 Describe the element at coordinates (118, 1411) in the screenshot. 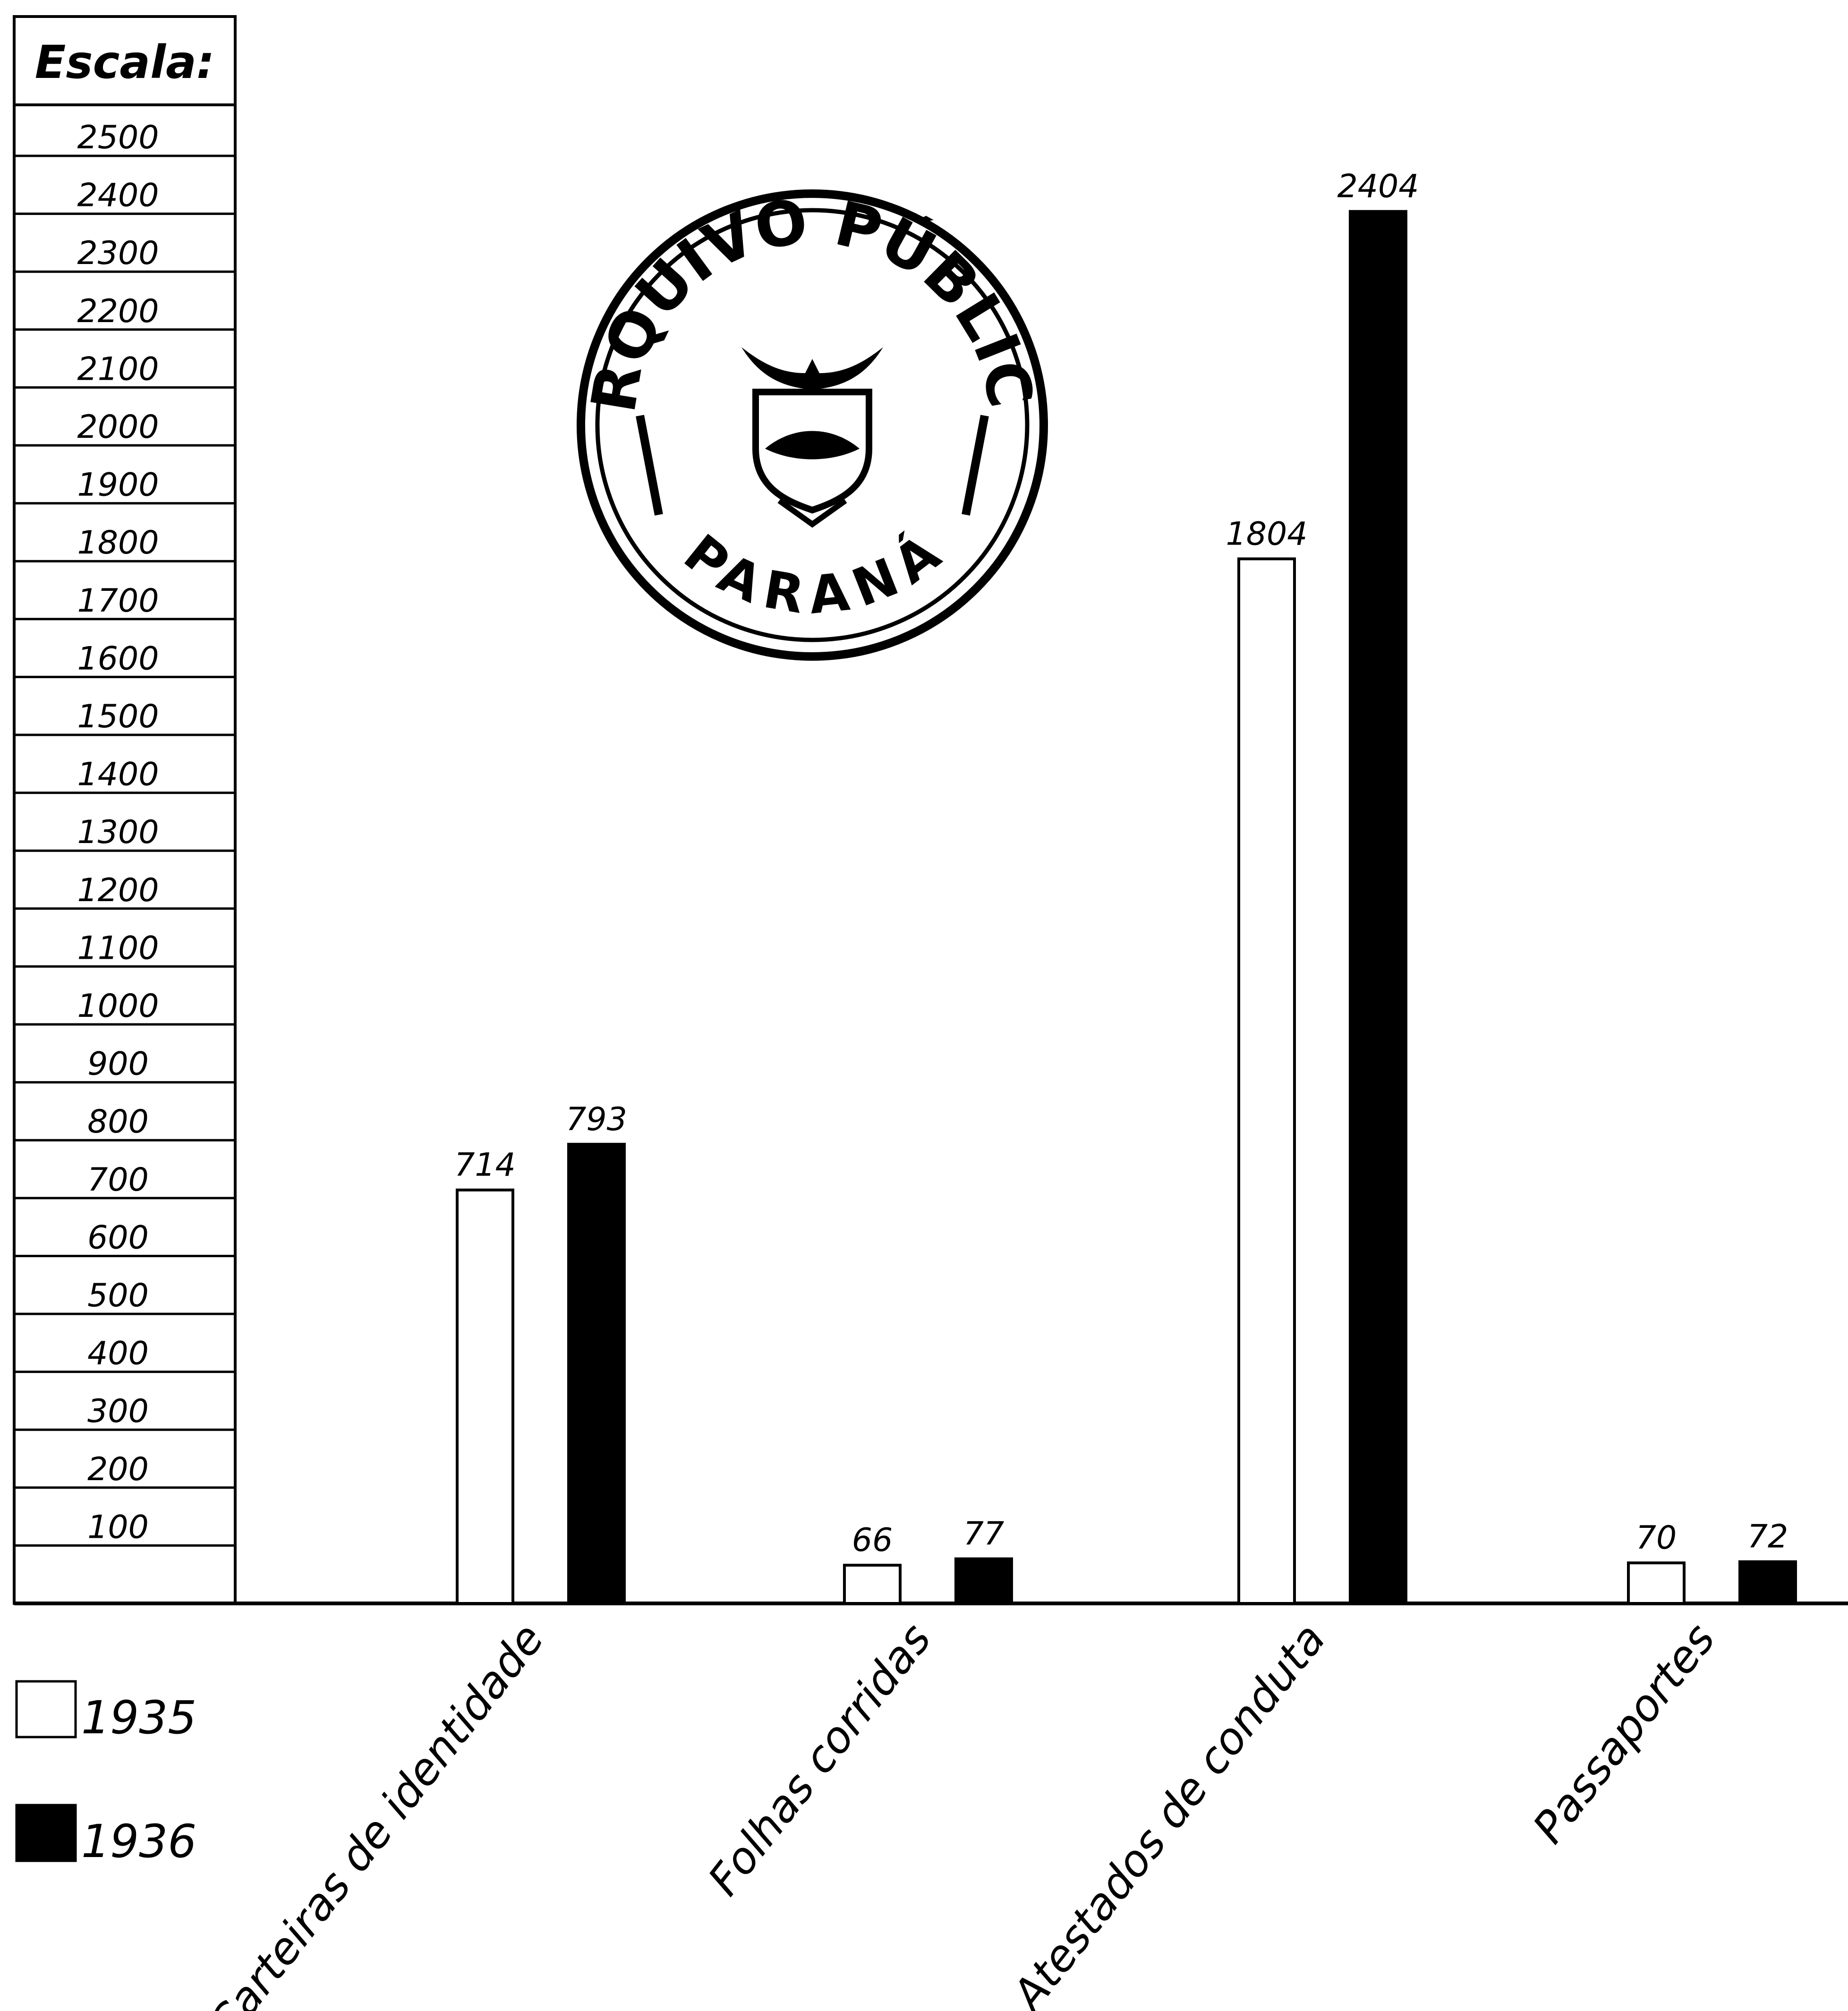

I see `y-tick-label: 300` at that location.